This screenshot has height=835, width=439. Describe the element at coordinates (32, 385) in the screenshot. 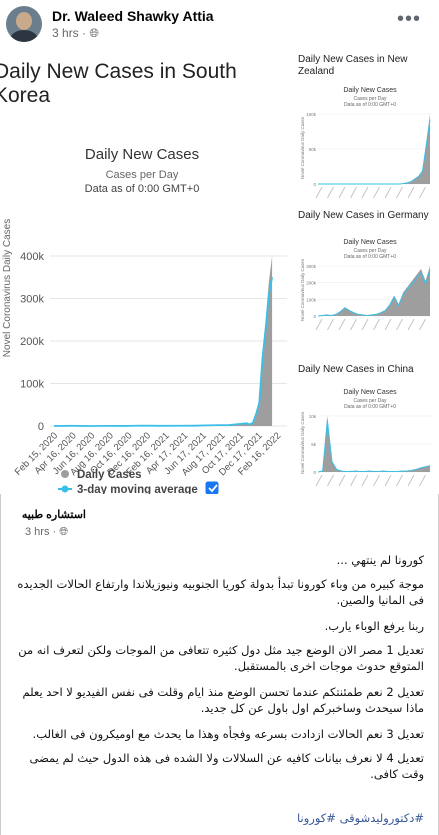

I see `y-tick-label: 100k` at that location.